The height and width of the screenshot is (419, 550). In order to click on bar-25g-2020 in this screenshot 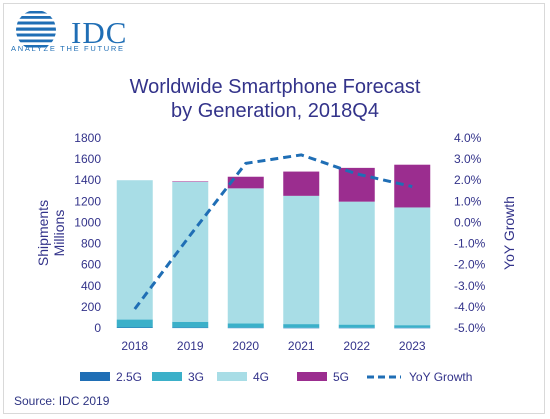, I will do `click(245, 328)`.